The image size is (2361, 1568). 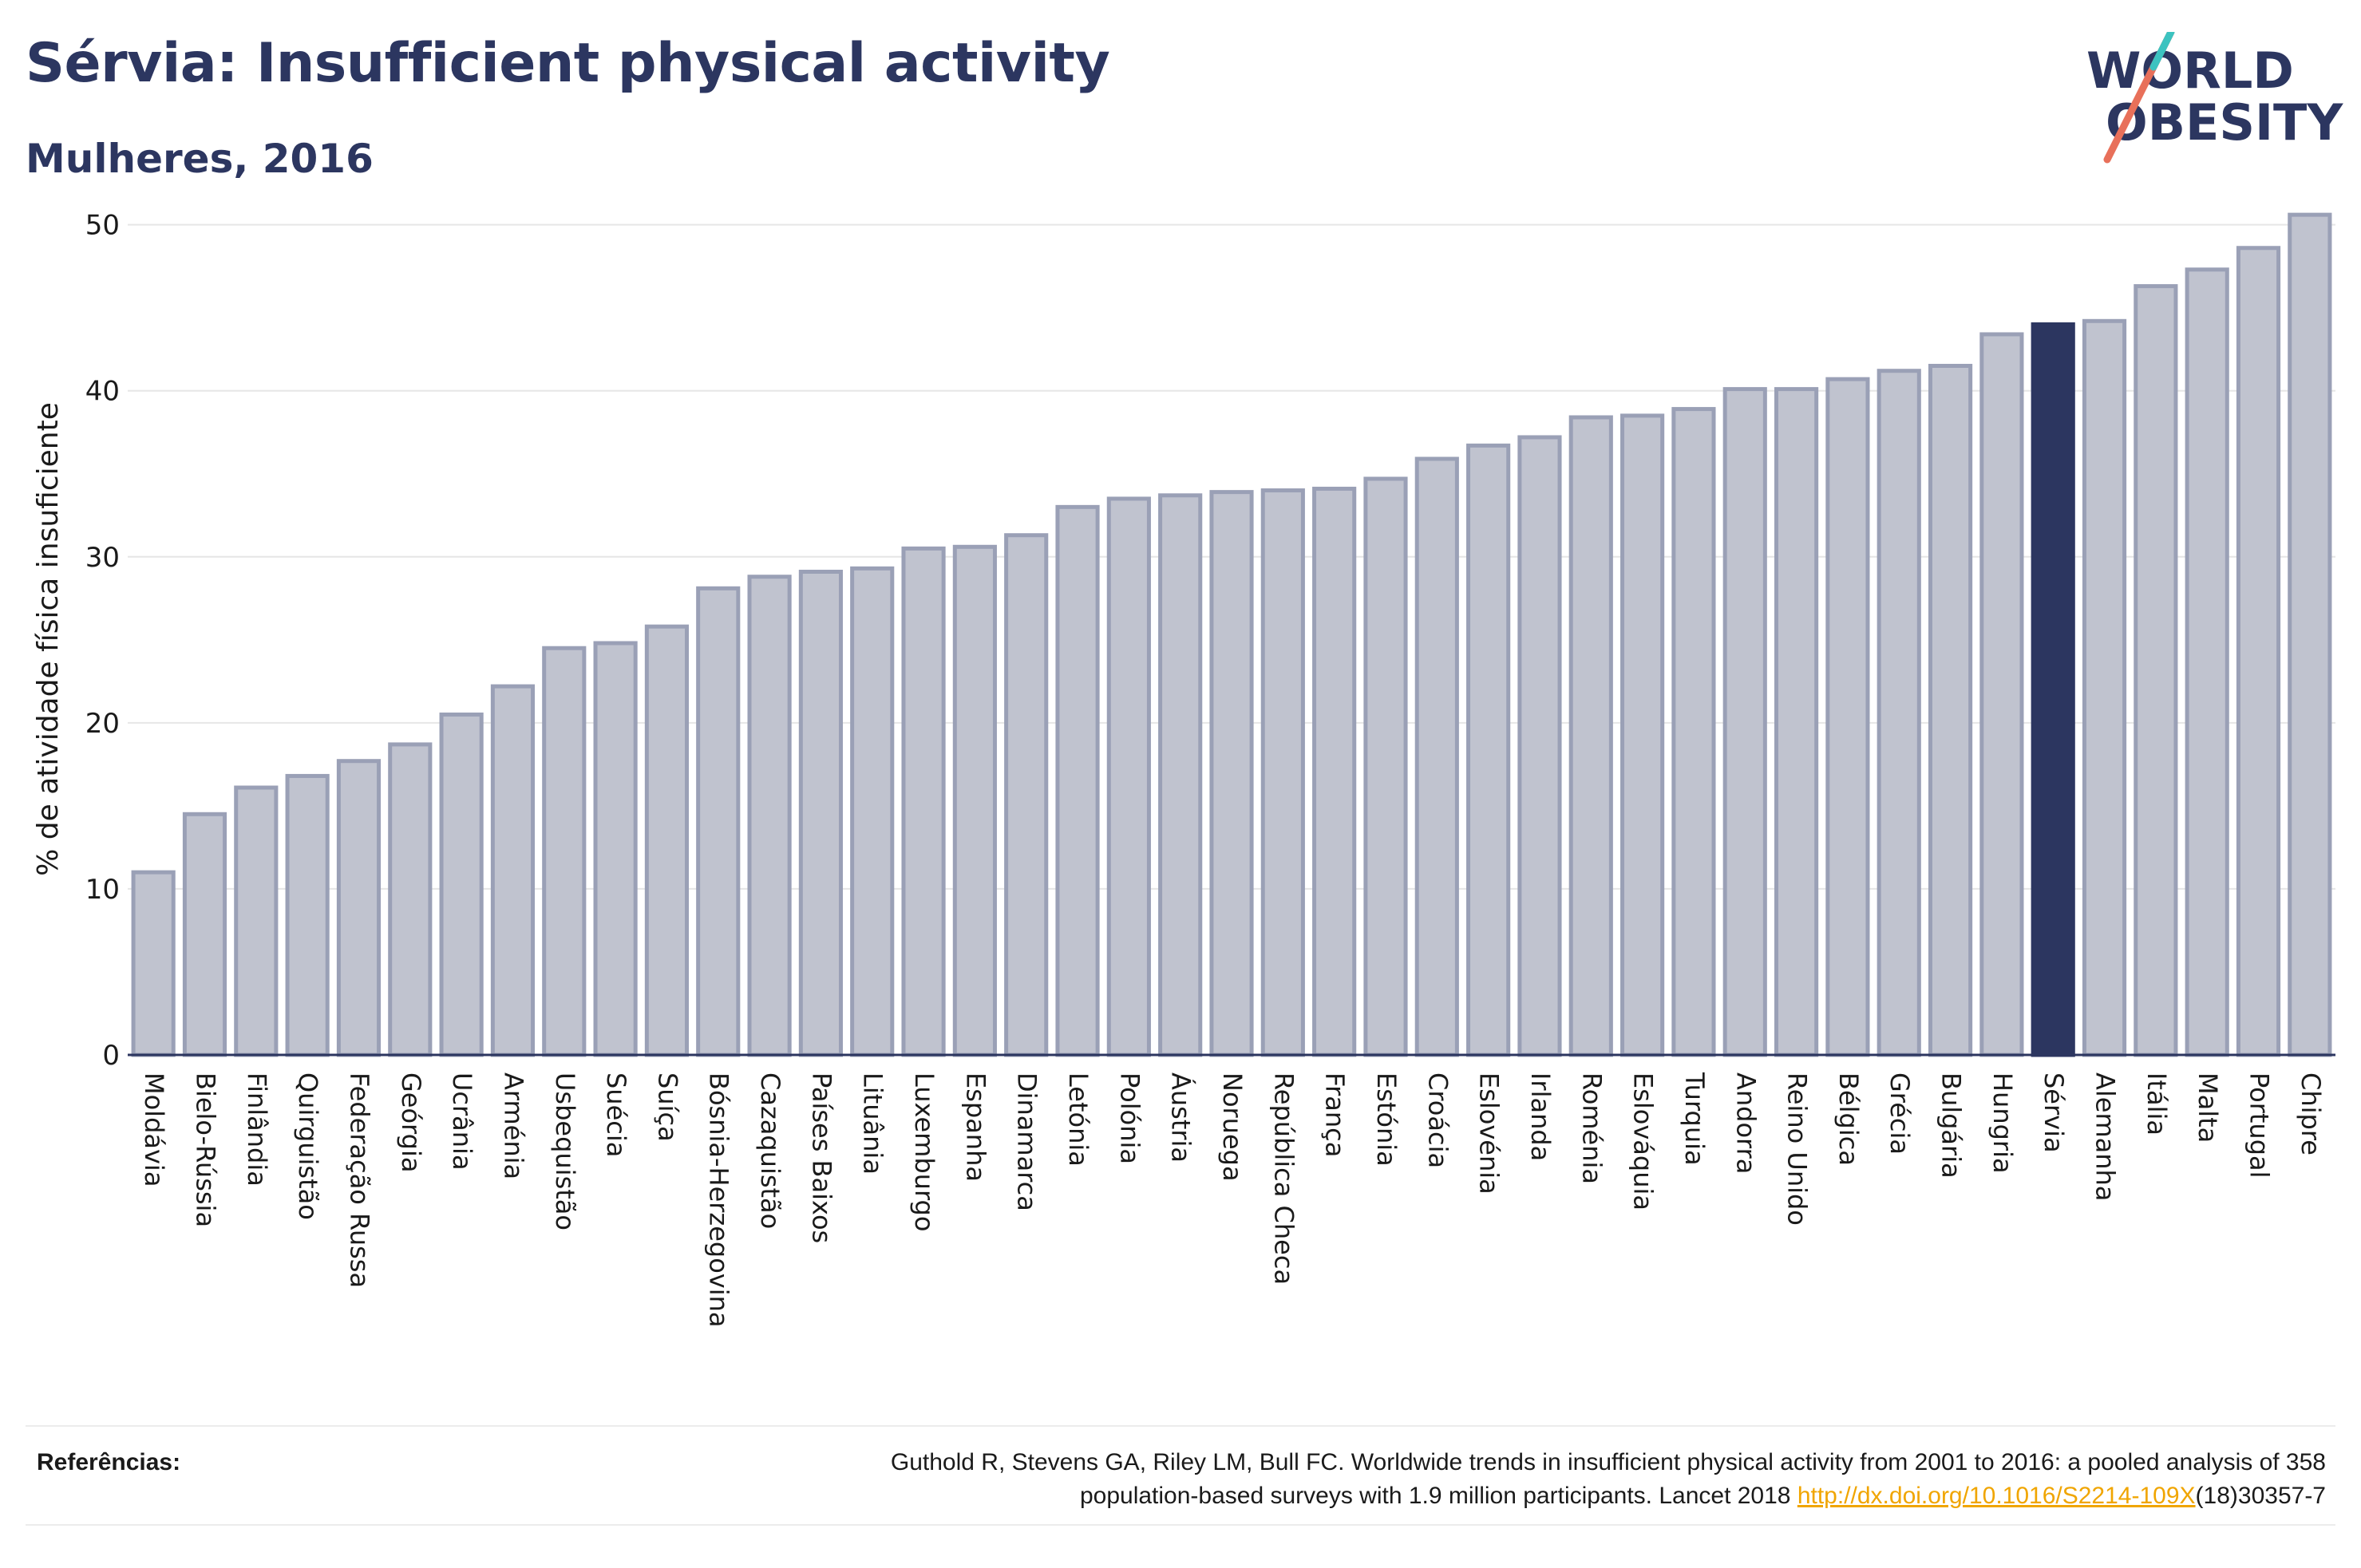 What do you see at coordinates (2311, 1113) in the screenshot?
I see `x-tick-label: Chipre` at bounding box center [2311, 1113].